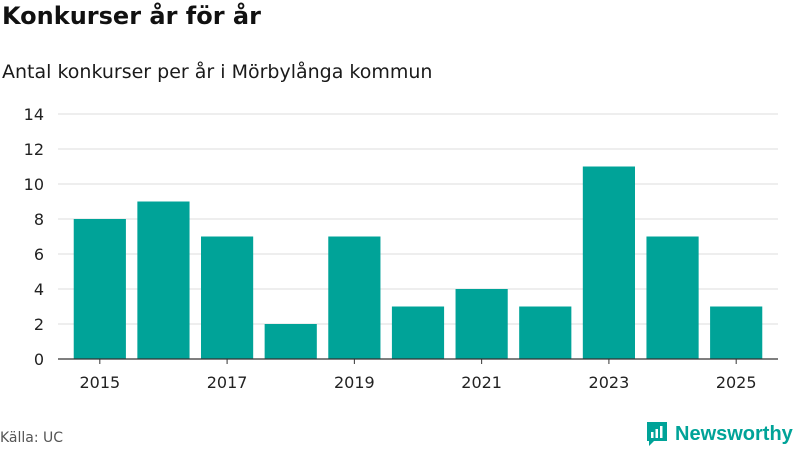 This screenshot has width=800, height=450. What do you see at coordinates (39, 359) in the screenshot?
I see `y-tick-label: 0` at bounding box center [39, 359].